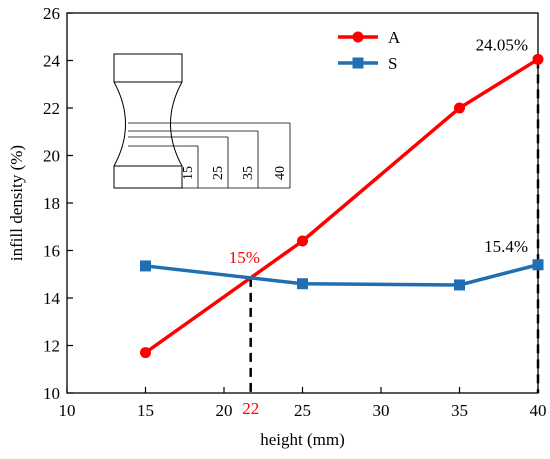 This screenshot has height=459, width=550. What do you see at coordinates (280, 173) in the screenshot?
I see `inset-label: 40` at bounding box center [280, 173].